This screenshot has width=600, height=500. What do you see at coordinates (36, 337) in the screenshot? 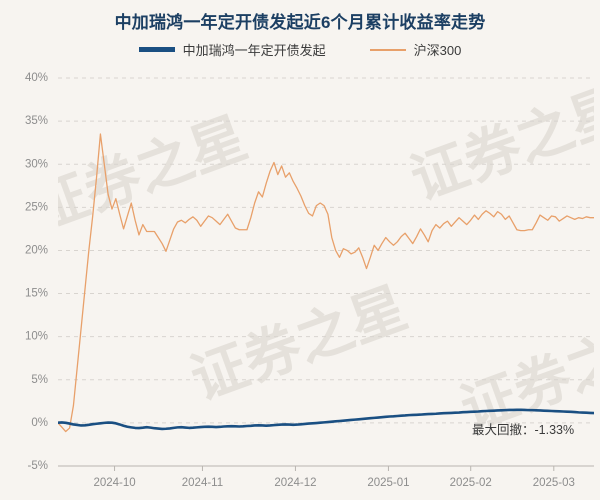
I see `y-tick-label: 10%` at bounding box center [36, 337].